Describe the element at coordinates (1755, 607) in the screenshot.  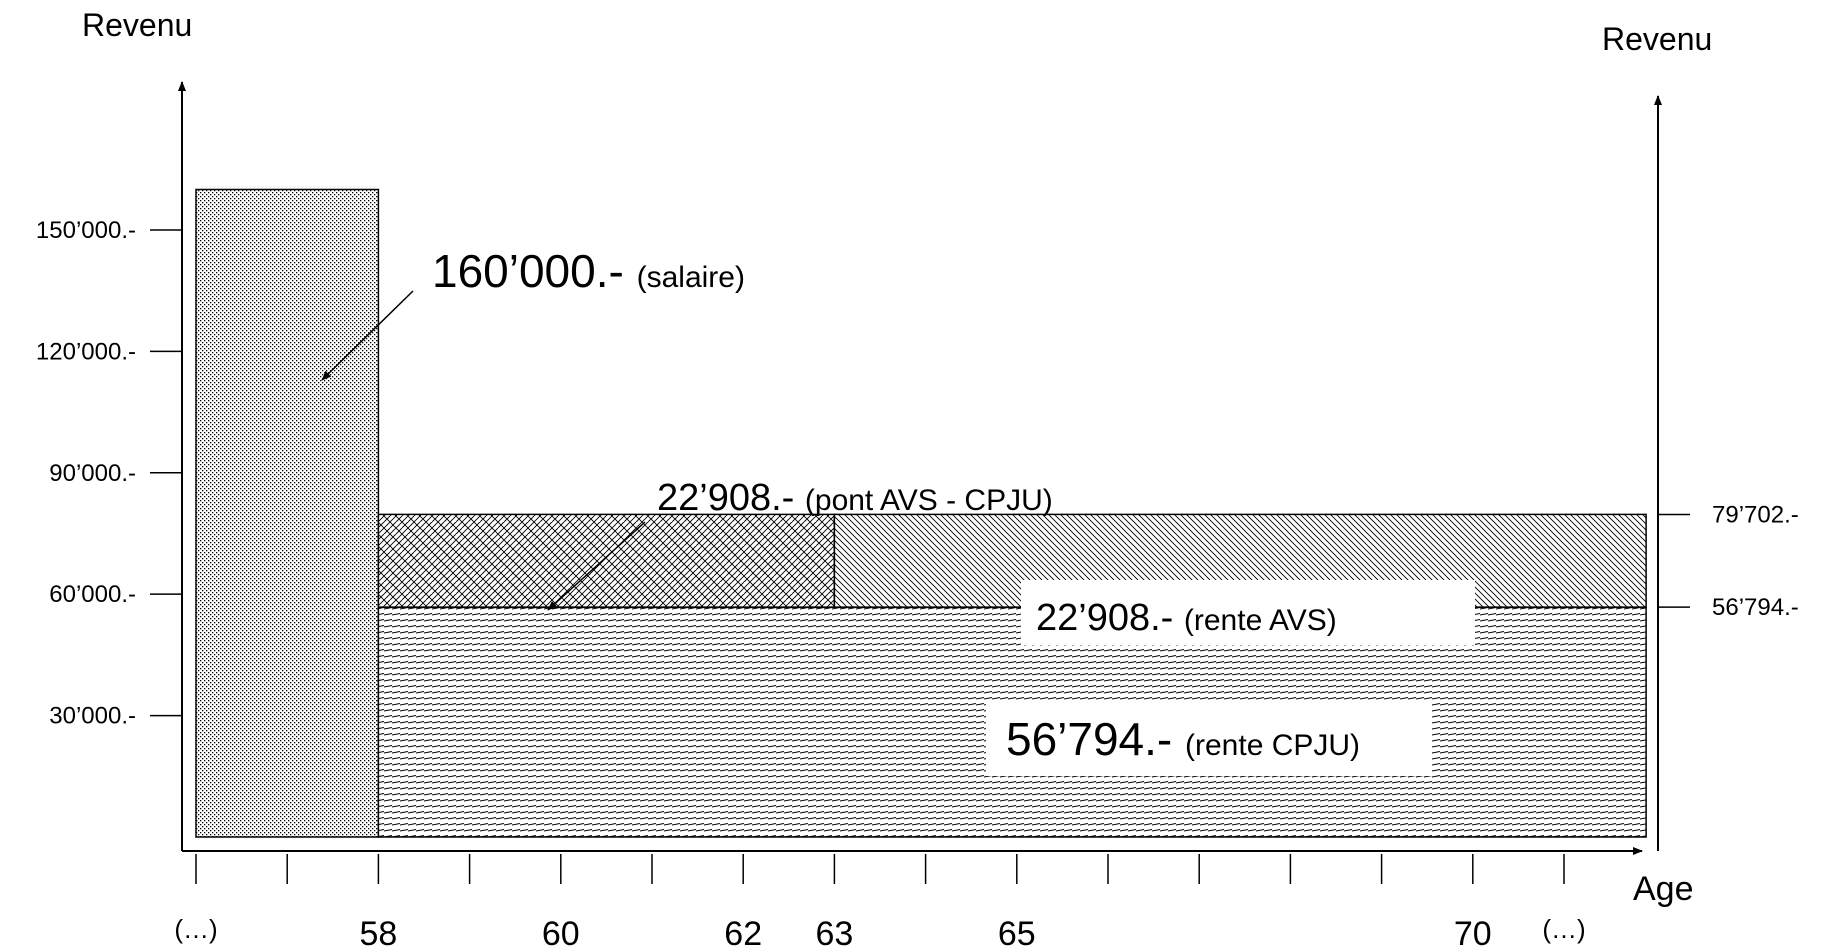
I see `right-y-tick-label-56794: 56’794.-` at that location.